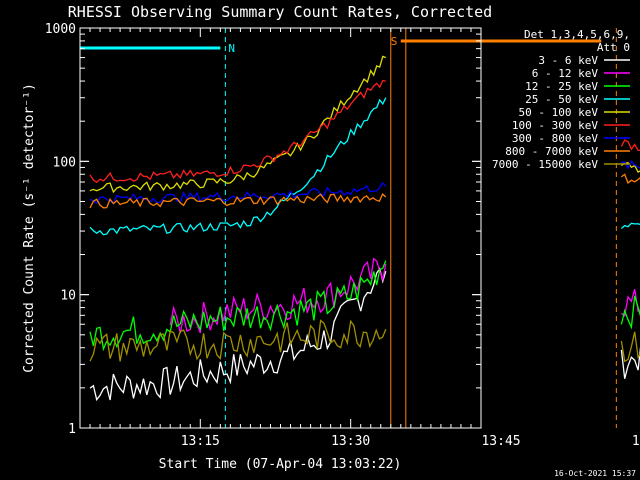 This screenshot has width=640, height=480. What do you see at coordinates (561, 99) in the screenshot?
I see `legend-label-25-50-kev: 25 - 50 keV` at bounding box center [561, 99].